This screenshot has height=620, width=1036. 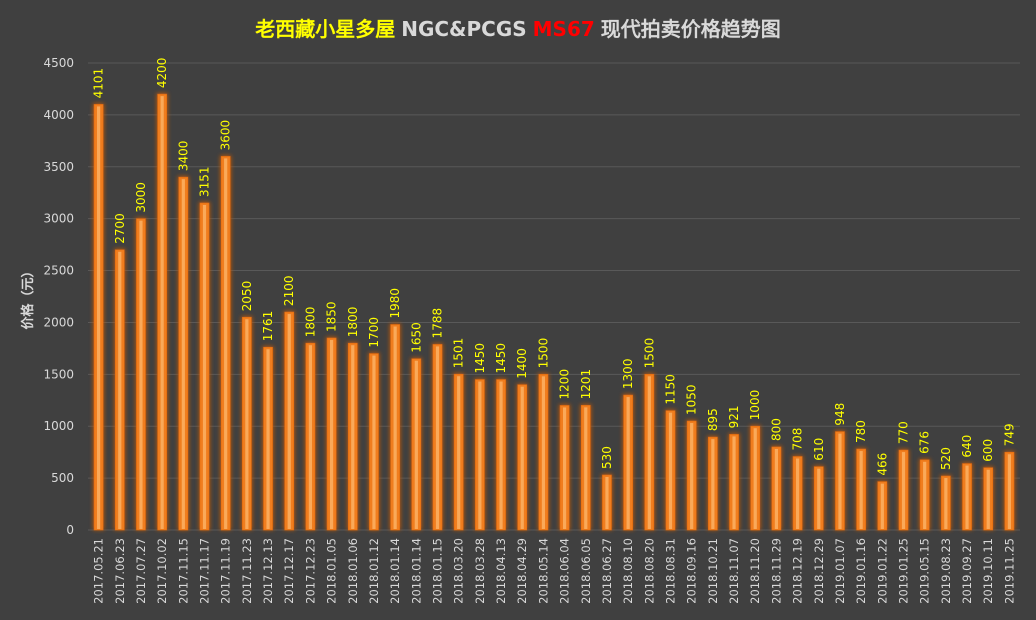 I want to click on x-tick-label: 2018.06.05, so click(x=586, y=571).